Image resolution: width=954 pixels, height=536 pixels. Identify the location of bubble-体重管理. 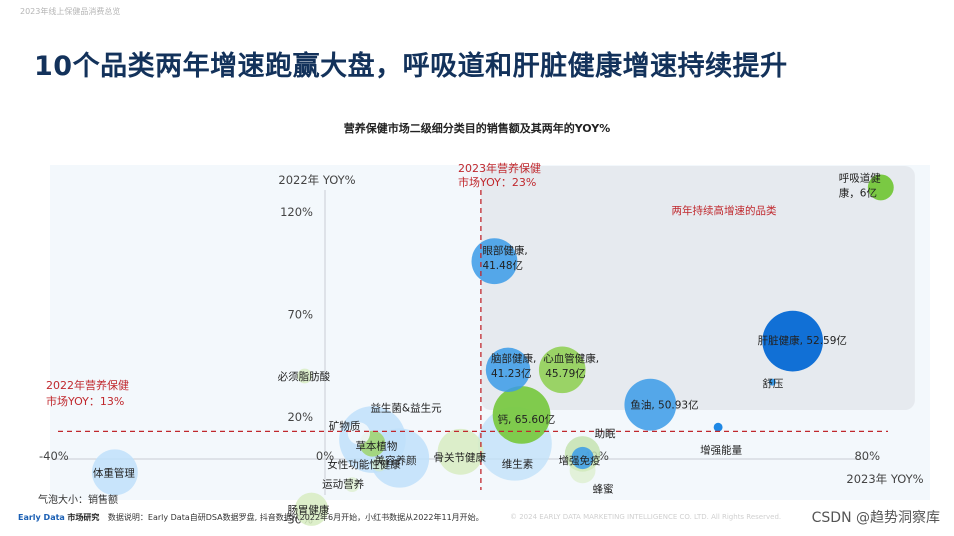
(114, 472).